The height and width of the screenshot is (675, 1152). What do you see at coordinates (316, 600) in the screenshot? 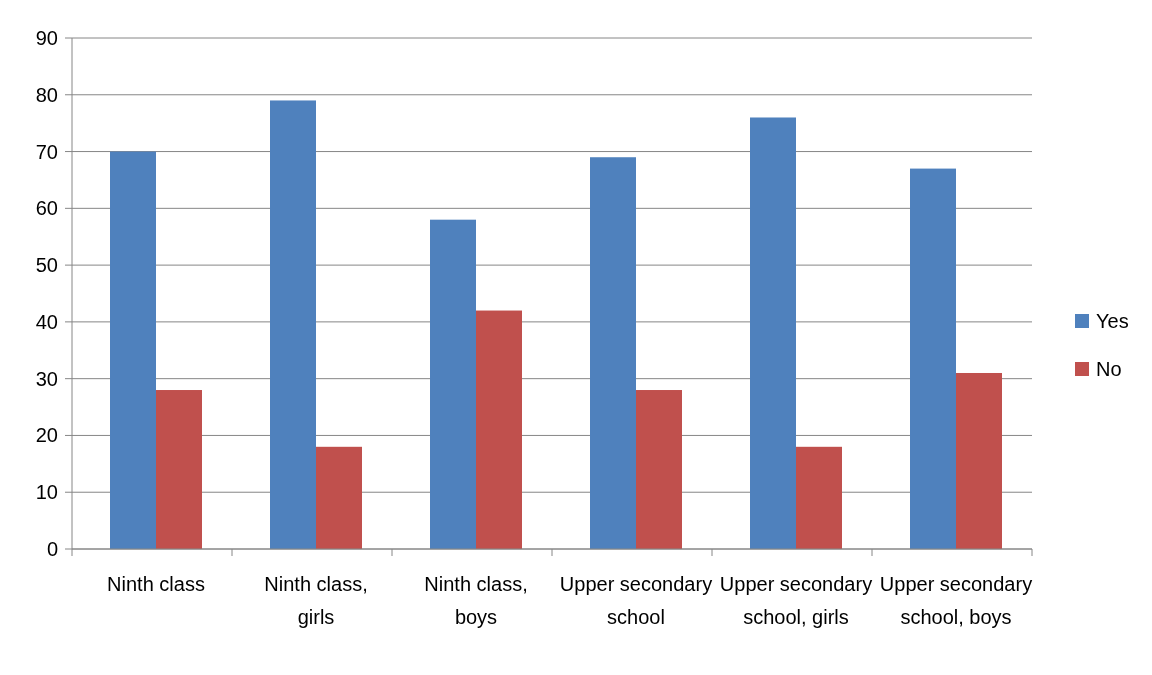
I see `x-tick-label: Ninth class, girls` at bounding box center [316, 600].